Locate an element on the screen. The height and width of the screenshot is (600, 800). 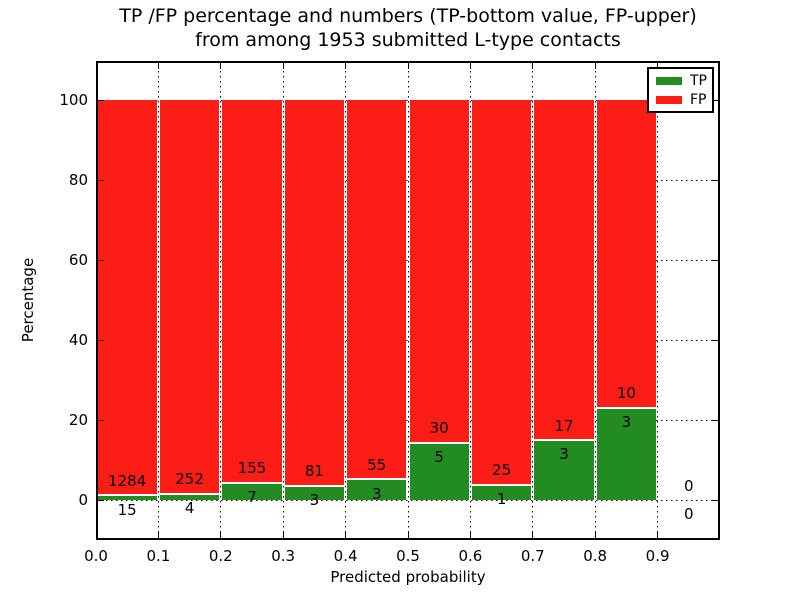
x-tick-label: 0.6 is located at coordinates (470, 556).